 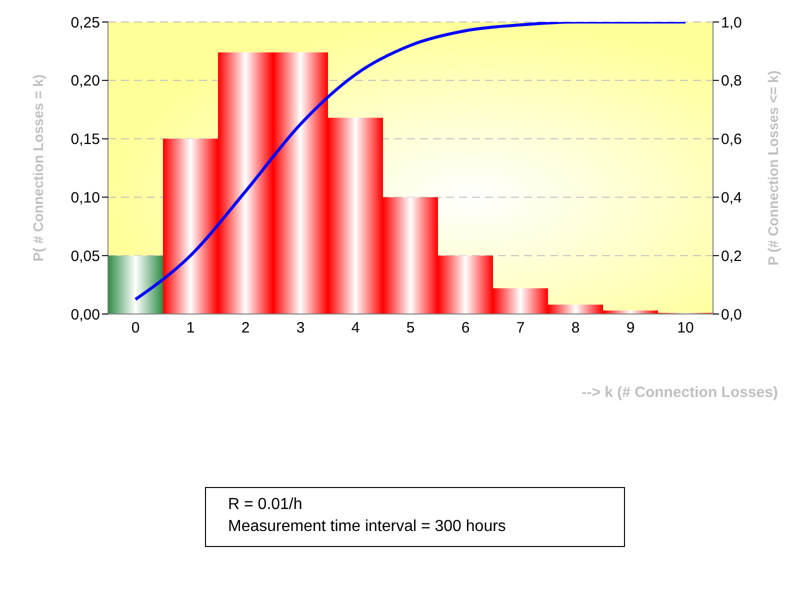 I want to click on y2-tick-label: 0,0, so click(x=731, y=315).